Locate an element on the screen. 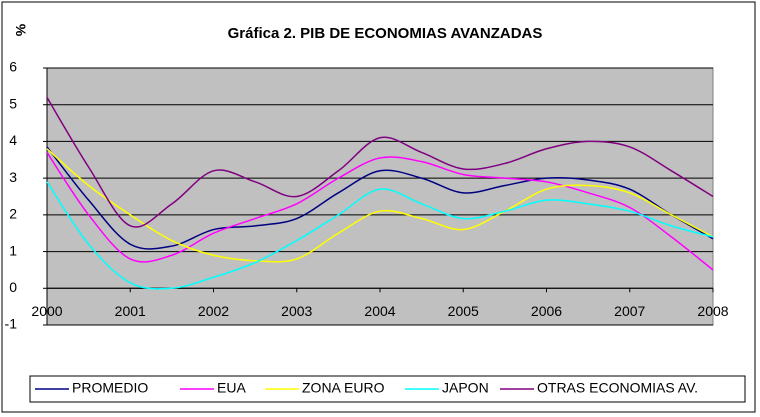  y-tick-label: 4 is located at coordinates (13, 140).